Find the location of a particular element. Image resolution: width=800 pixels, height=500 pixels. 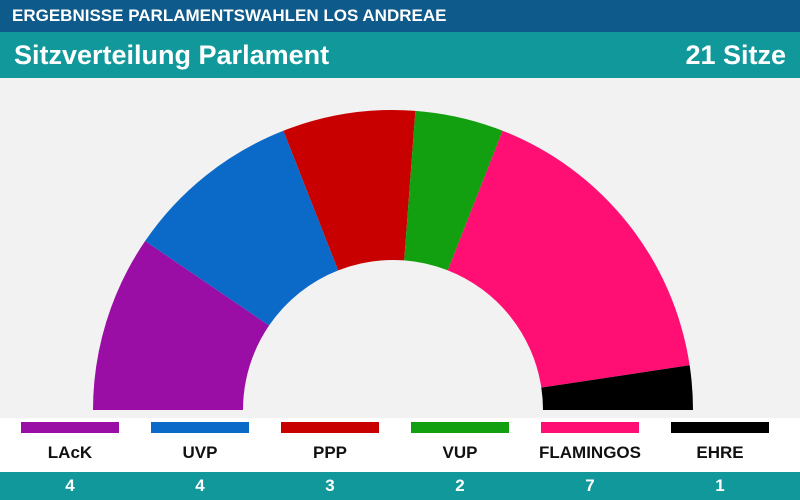

legend: LAcK UVP PPP VUP FLAMINGOS EHRE is located at coordinates (400, 445).